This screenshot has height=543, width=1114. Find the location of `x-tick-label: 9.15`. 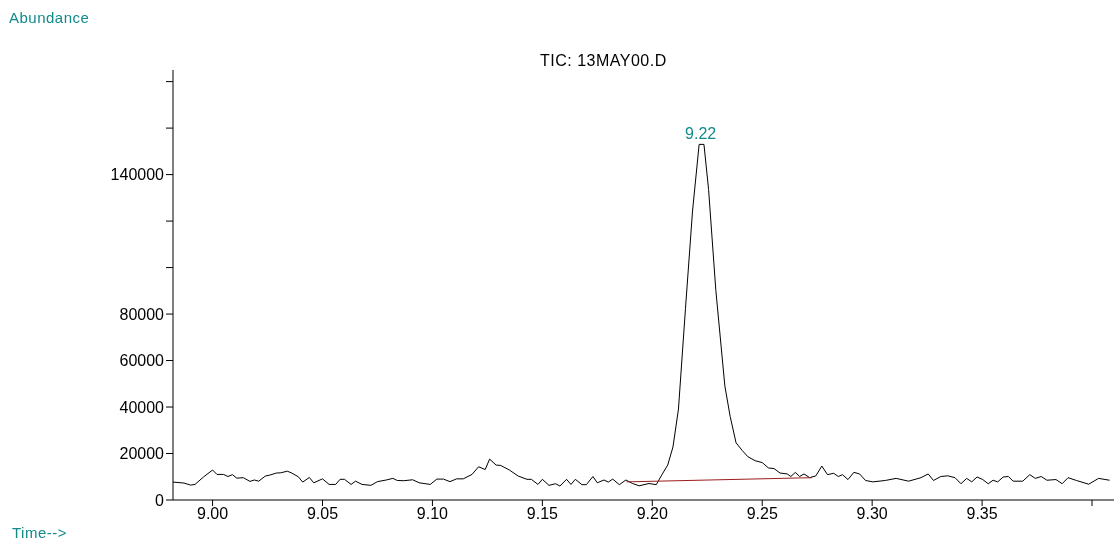

x-tick-label: 9.15 is located at coordinates (542, 514).